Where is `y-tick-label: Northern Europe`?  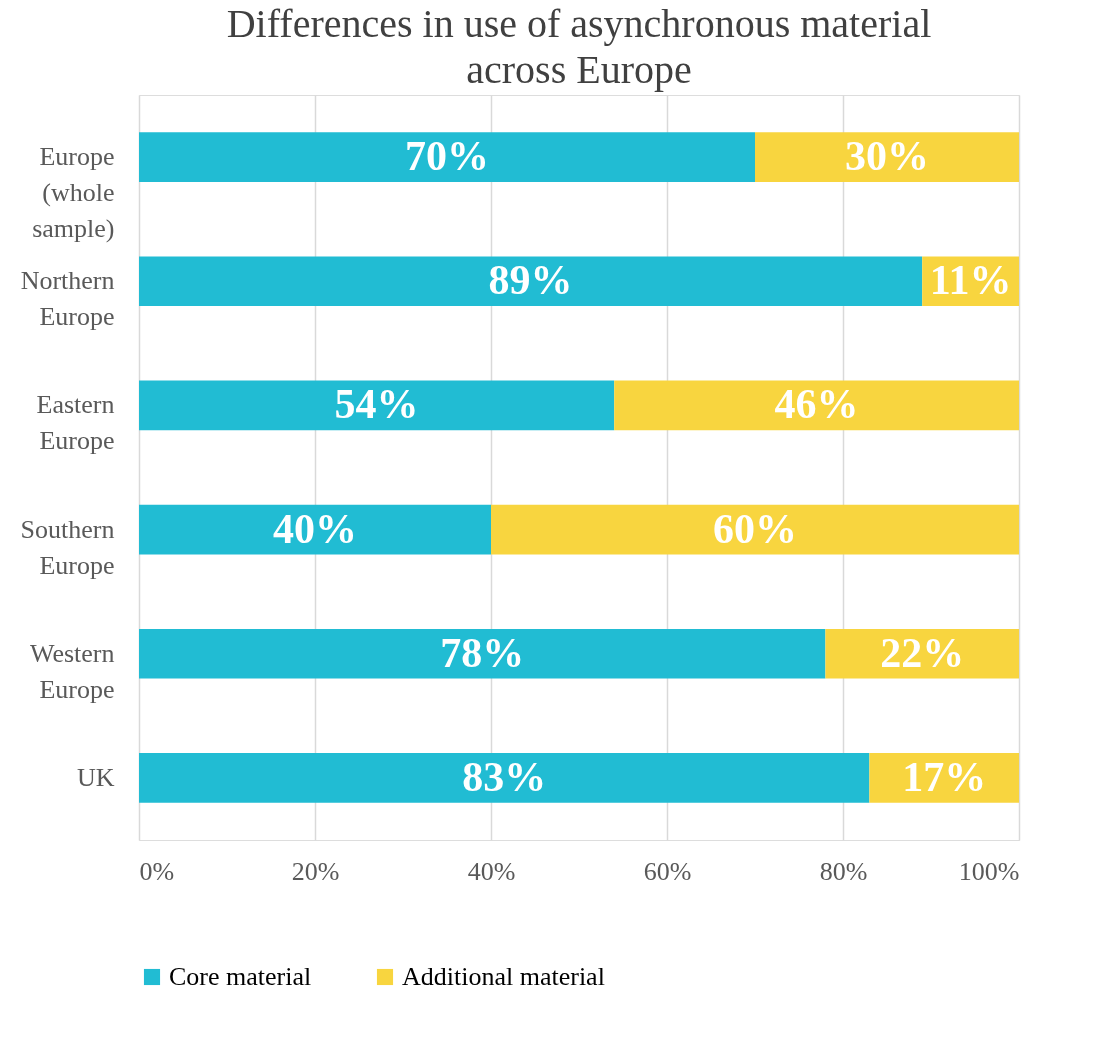
y-tick-label: Northern Europe is located at coordinates (67, 299).